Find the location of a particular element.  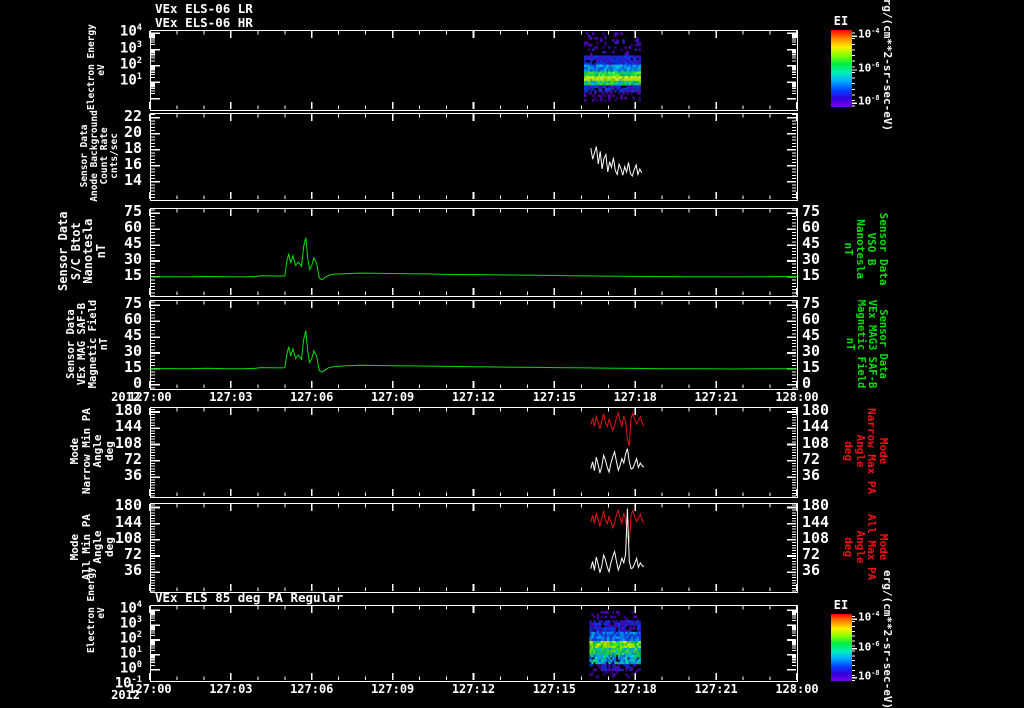

y-tick-label-right: 15 is located at coordinates (811, 366).